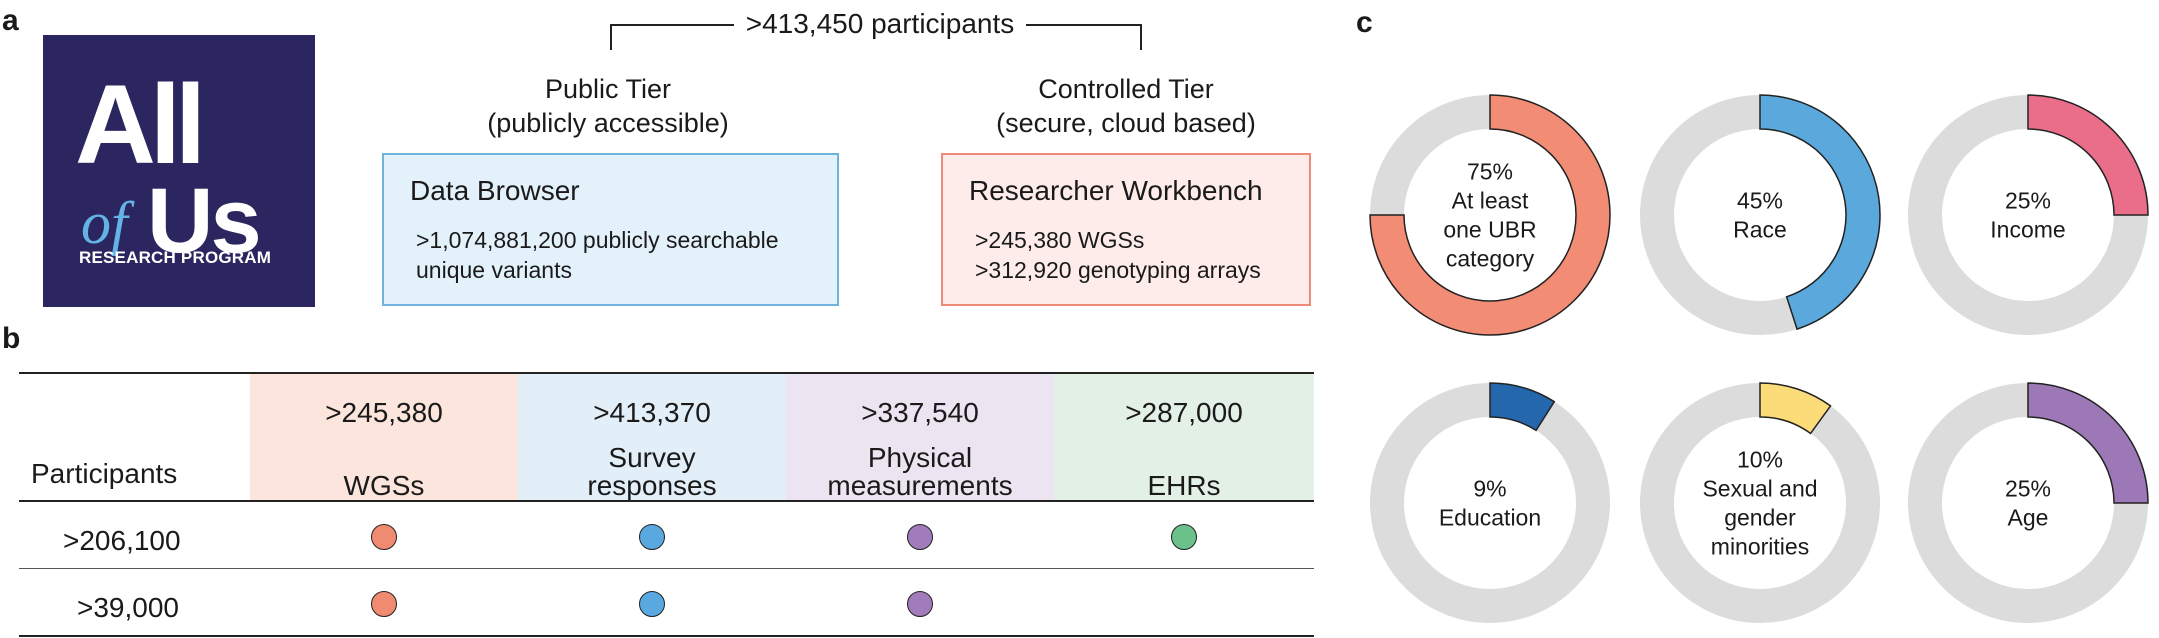 This screenshot has height=638, width=2159. I want to click on logo-of-text: of, so click(104, 223).